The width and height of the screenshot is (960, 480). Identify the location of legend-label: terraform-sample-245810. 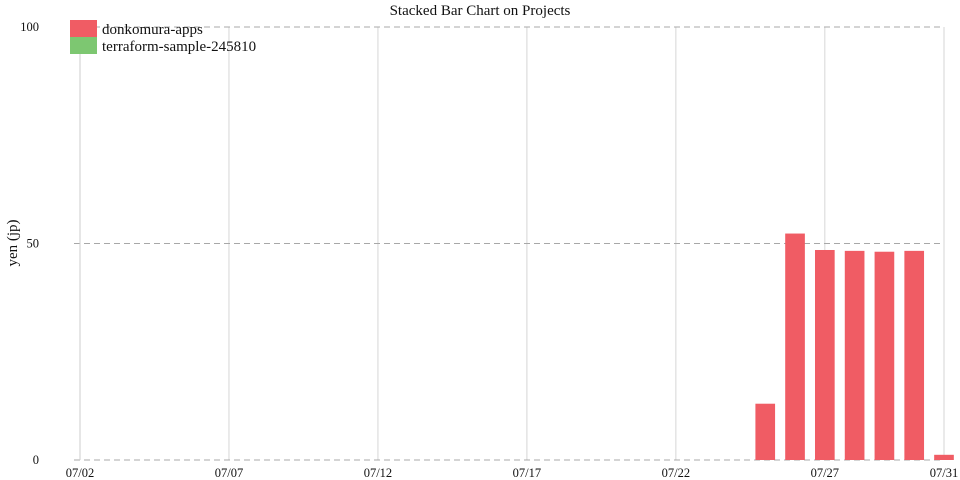
(179, 47).